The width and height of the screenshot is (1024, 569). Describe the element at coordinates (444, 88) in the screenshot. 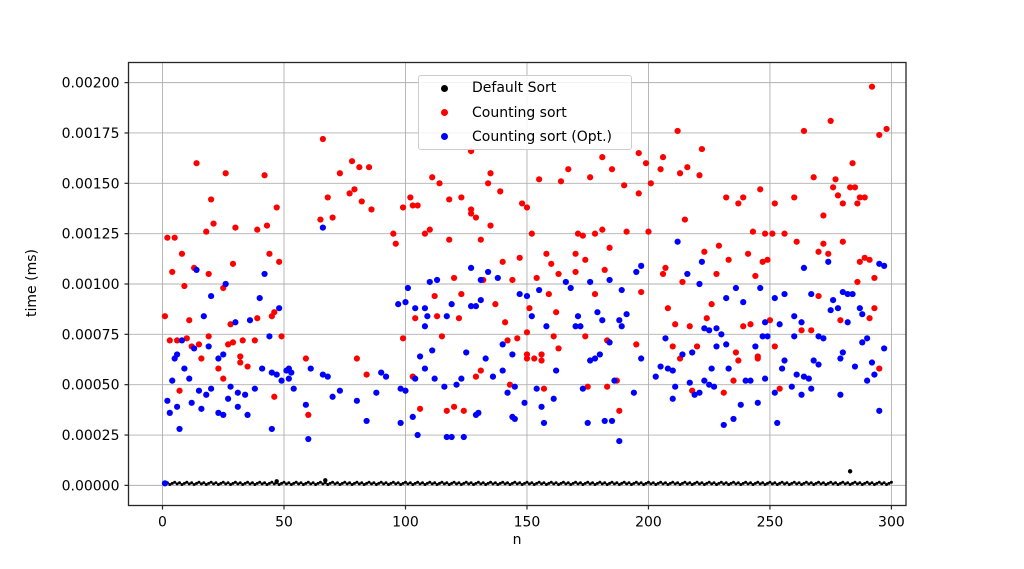

I see `legend-marker-dot-icon` at that location.